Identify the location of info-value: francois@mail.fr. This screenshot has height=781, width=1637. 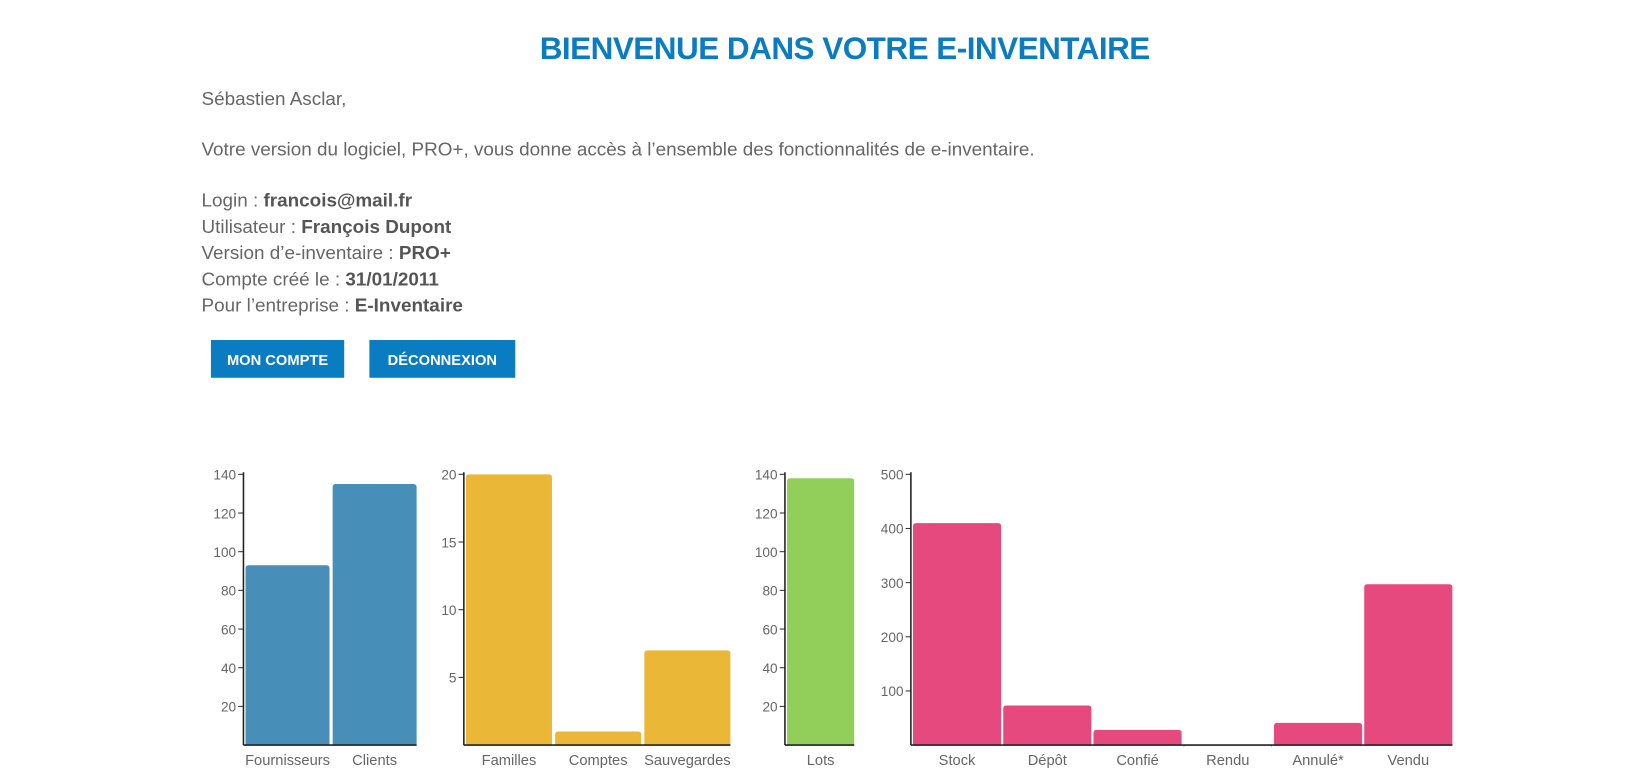
(338, 200).